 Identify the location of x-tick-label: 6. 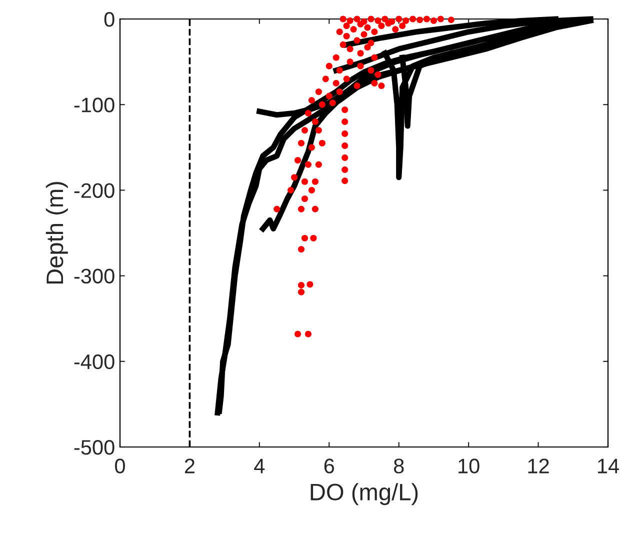
(329, 466).